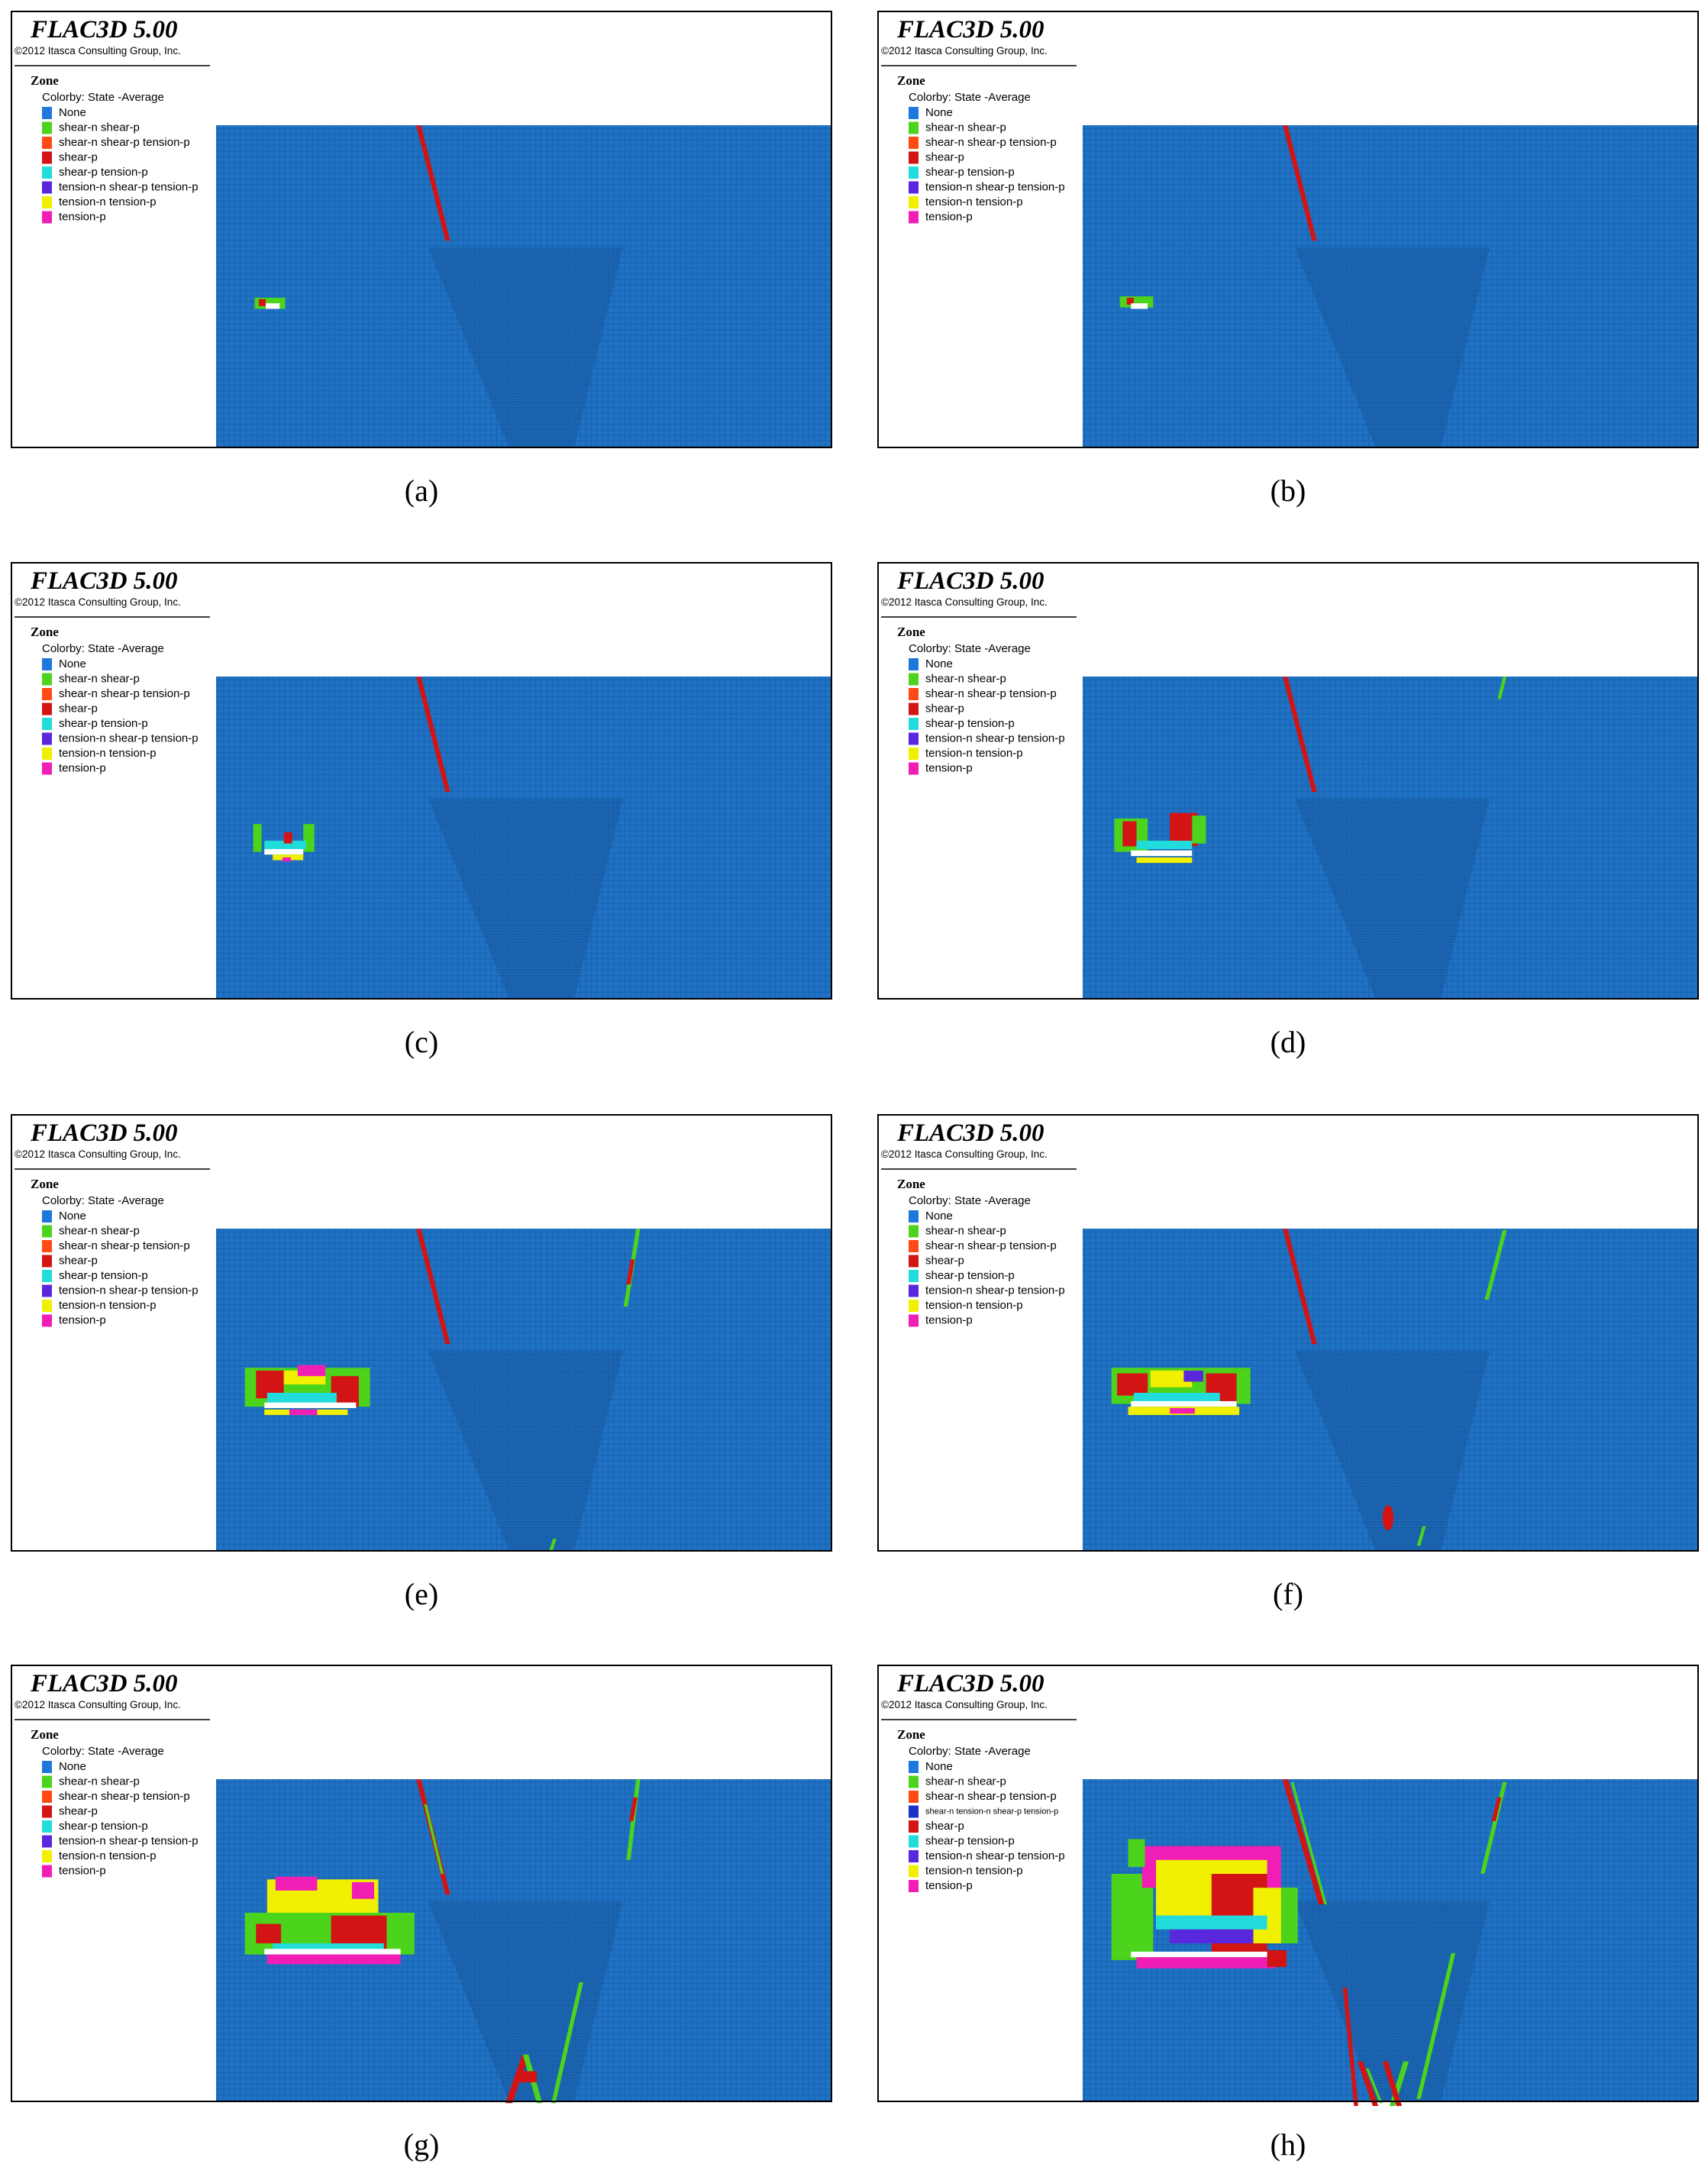  I want to click on panel-caption: (e), so click(421, 1594).